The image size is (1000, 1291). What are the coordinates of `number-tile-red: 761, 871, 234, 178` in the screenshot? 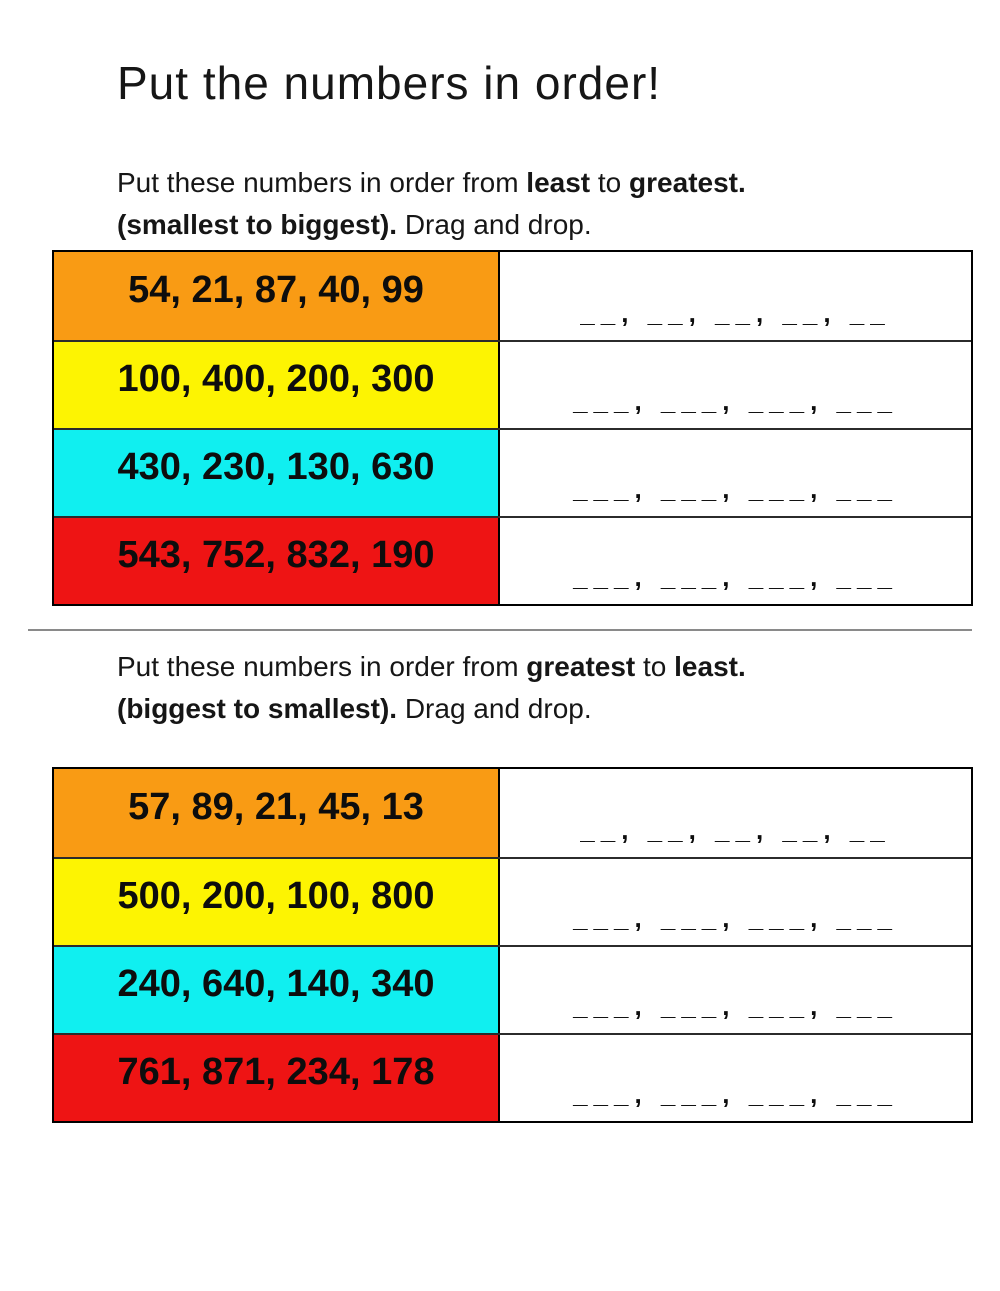 It's located at (277, 1078).